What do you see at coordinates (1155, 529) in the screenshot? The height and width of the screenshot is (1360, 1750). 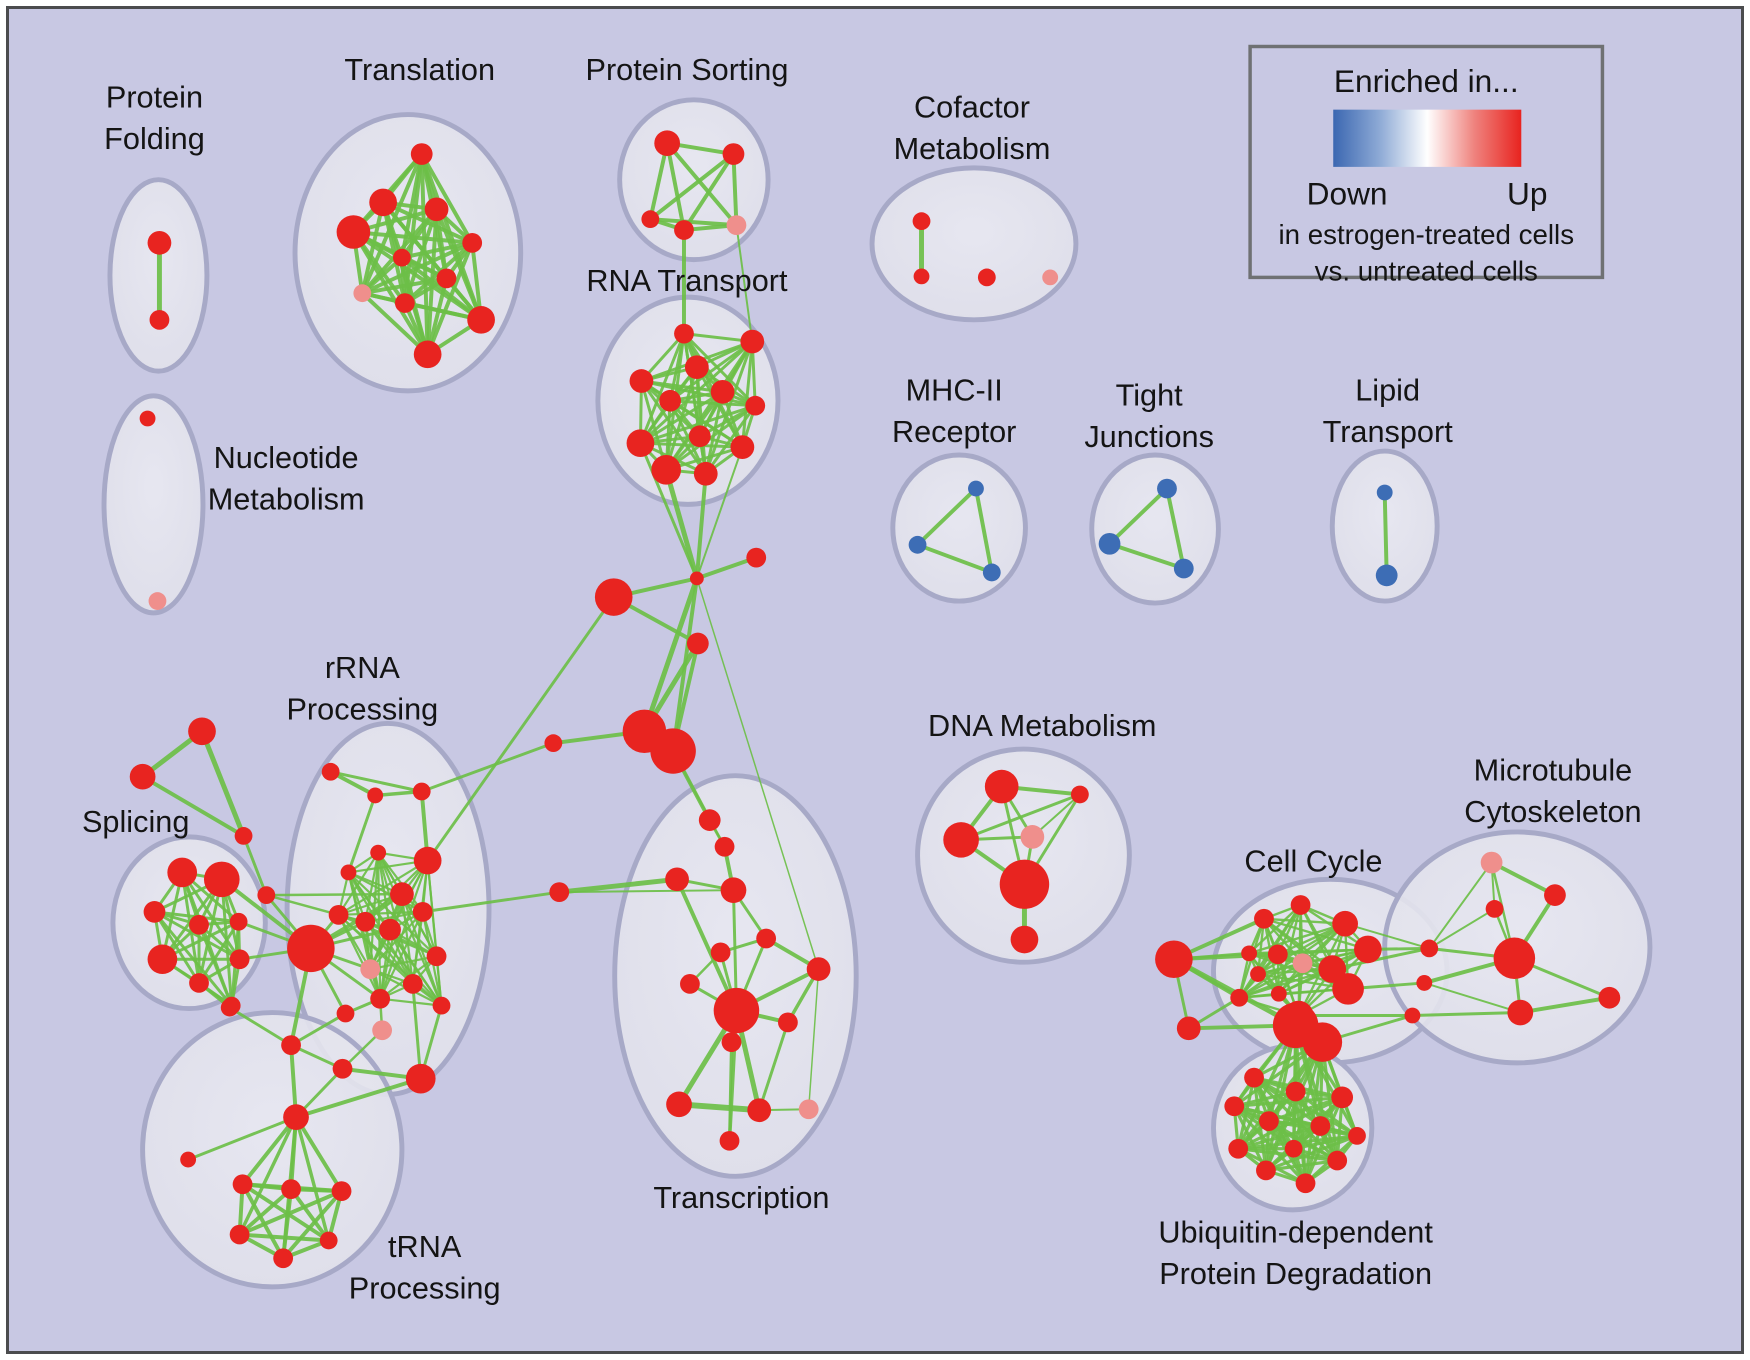 I see `cluster-ellipse-tight-junctions` at bounding box center [1155, 529].